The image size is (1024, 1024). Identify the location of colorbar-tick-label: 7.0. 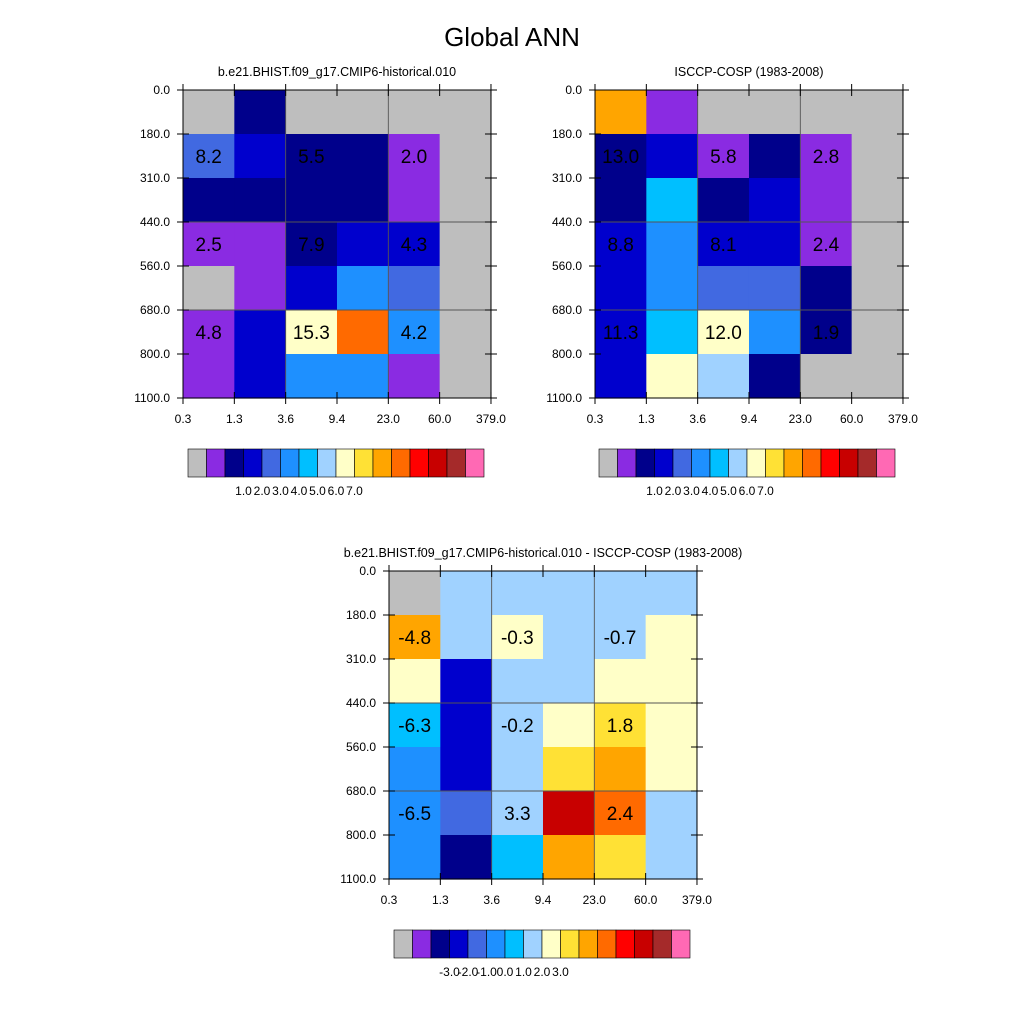
(354, 491).